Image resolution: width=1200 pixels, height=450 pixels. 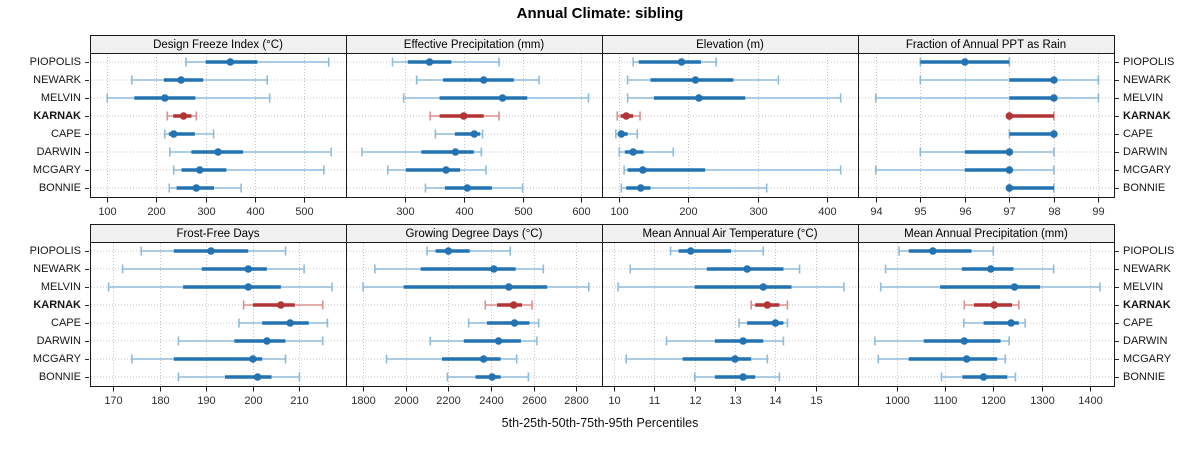 What do you see at coordinates (986, 234) in the screenshot?
I see `panel-title: Mean Annual Precipitation (mm)` at bounding box center [986, 234].